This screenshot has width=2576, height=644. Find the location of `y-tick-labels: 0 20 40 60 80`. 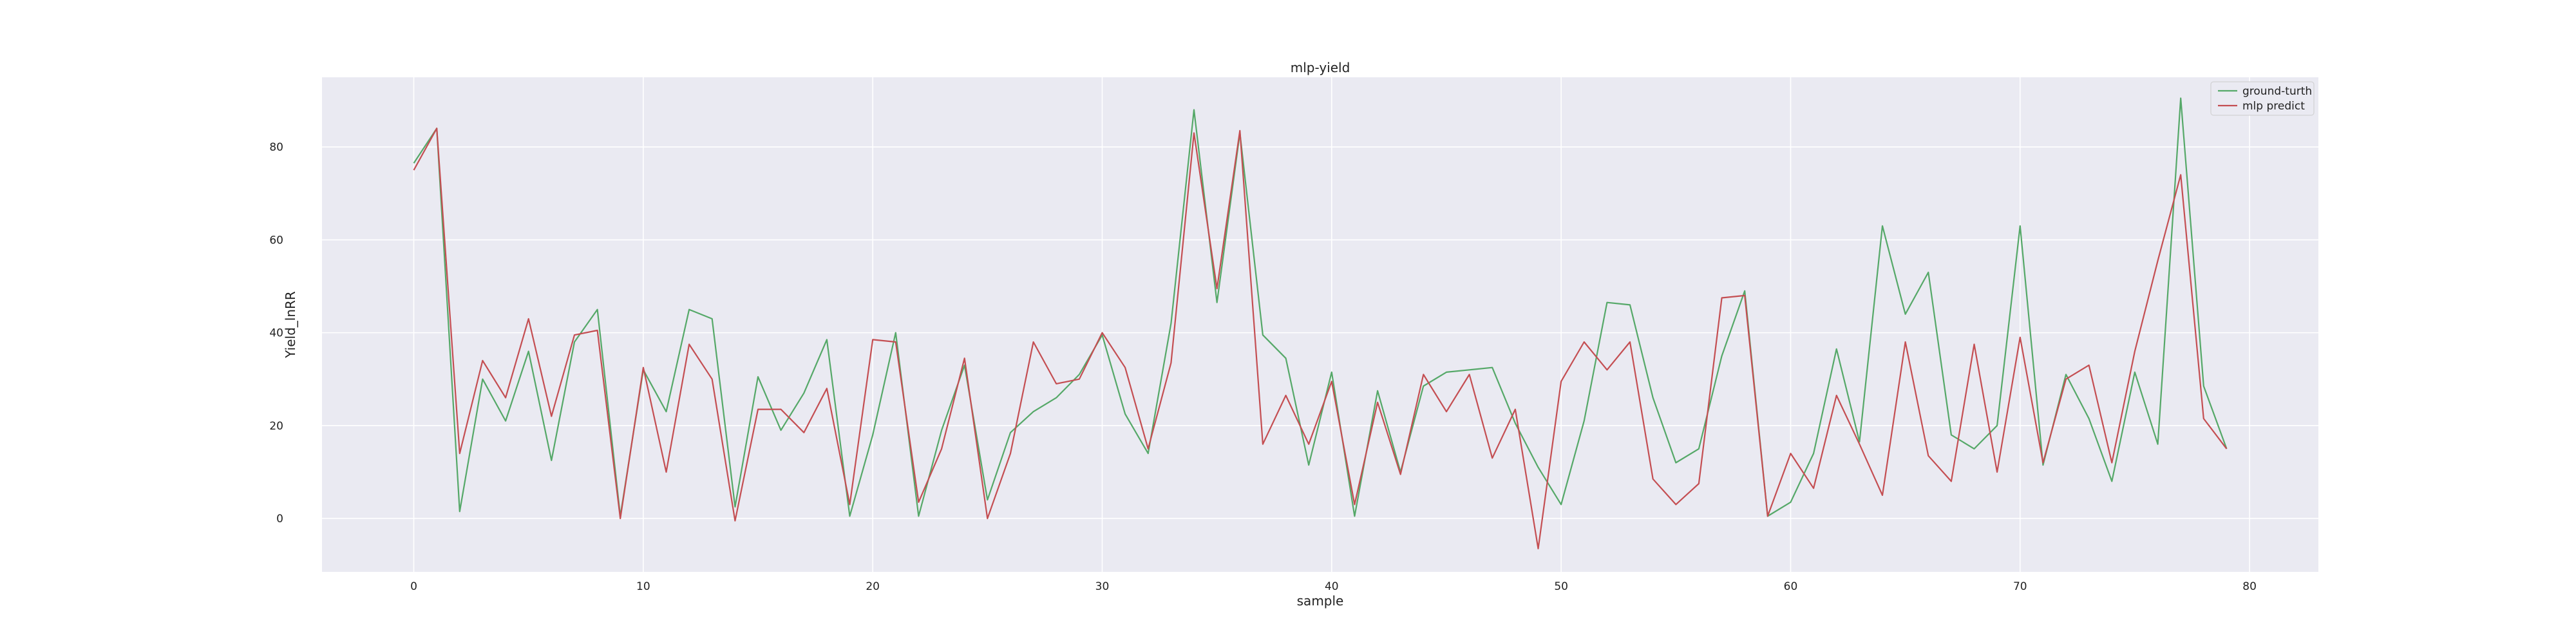

y-tick-labels: 0 20 40 60 80 is located at coordinates (276, 334).